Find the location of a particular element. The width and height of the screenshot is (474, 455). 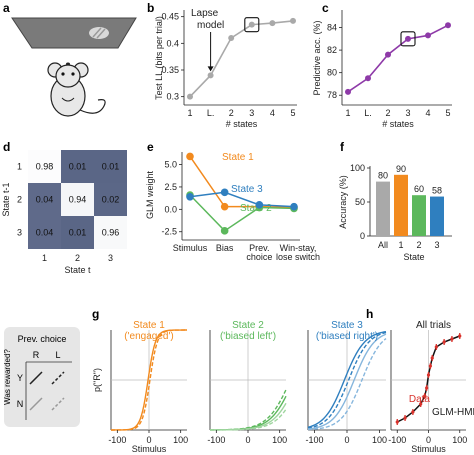

panel-title: All trials is located at coordinates (433, 325).